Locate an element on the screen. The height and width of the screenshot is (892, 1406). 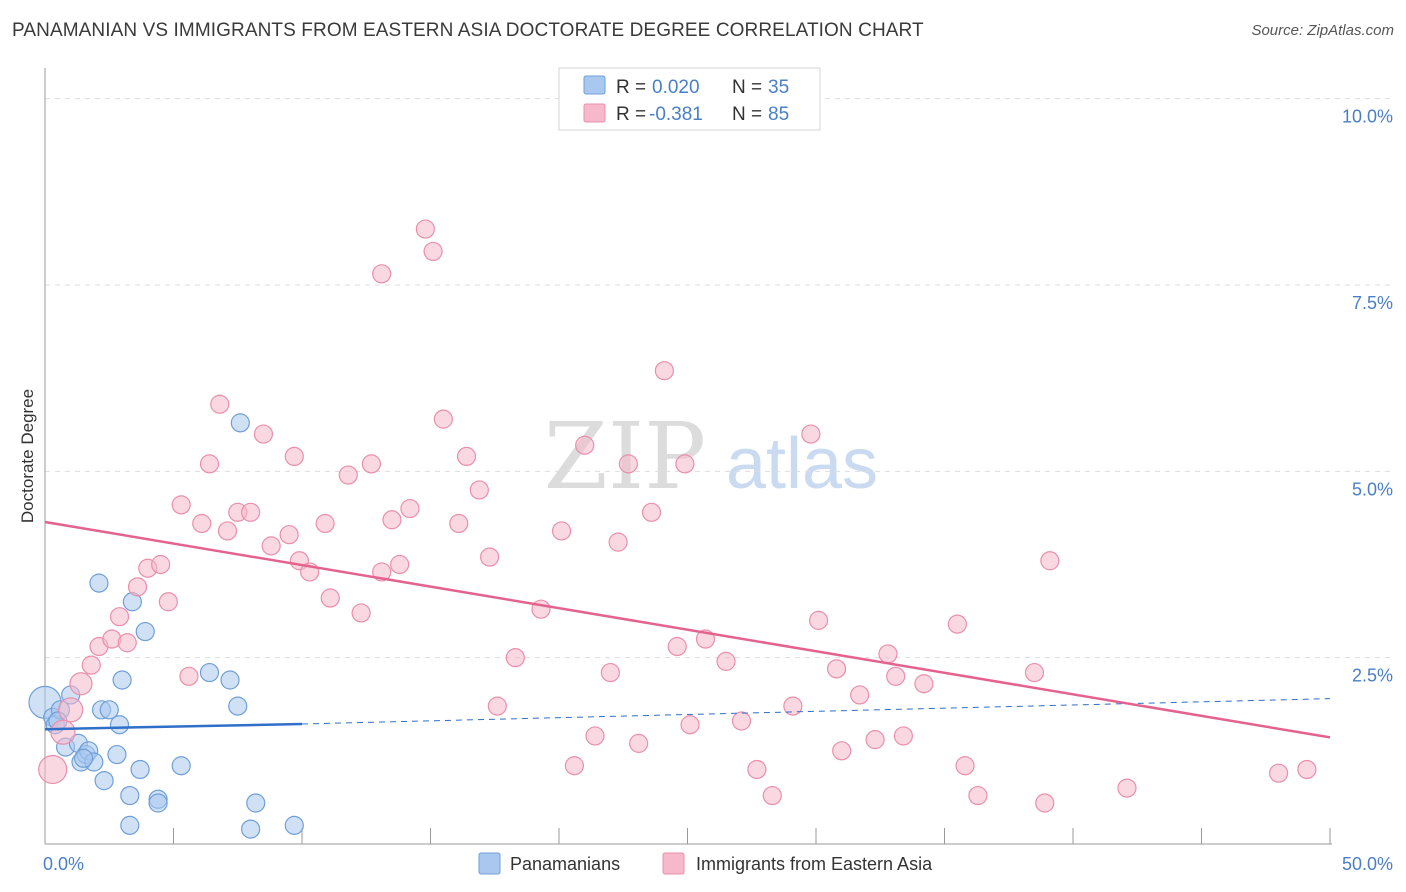
legend-r-label-pink: R = is located at coordinates (631, 114).